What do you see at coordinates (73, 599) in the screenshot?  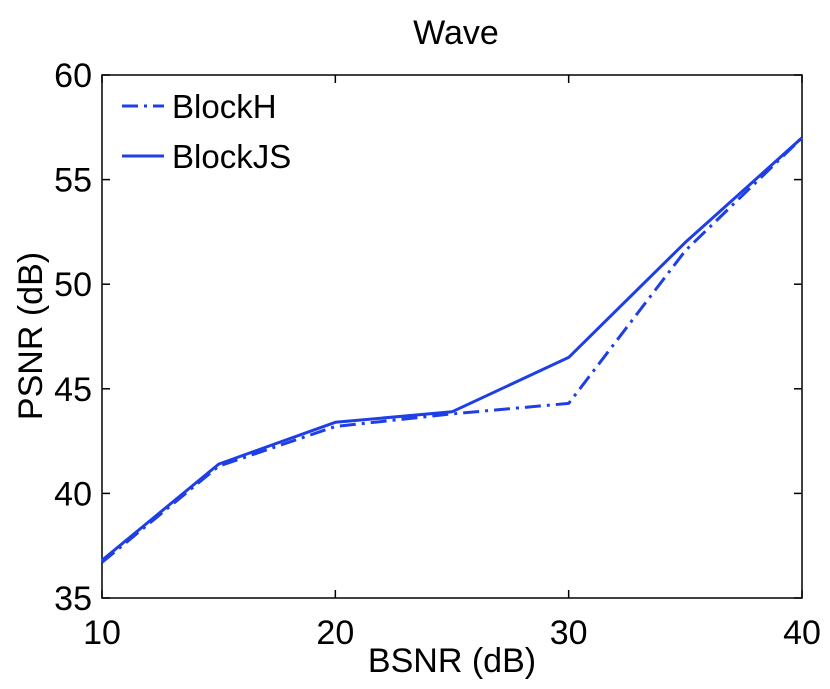 I see `y-tick-label: 35` at bounding box center [73, 599].